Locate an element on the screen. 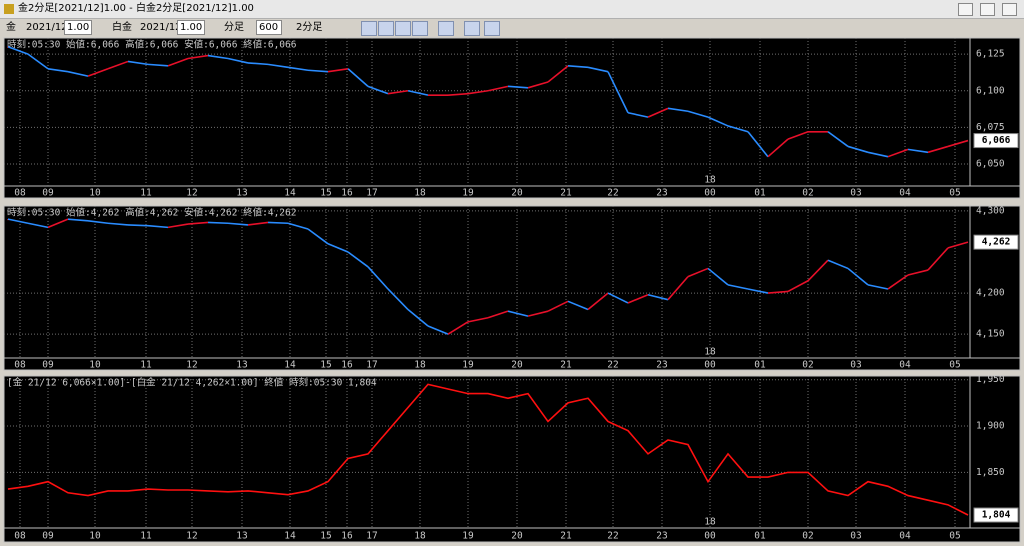  y-tick-label: 4,300 is located at coordinates (990, 210).